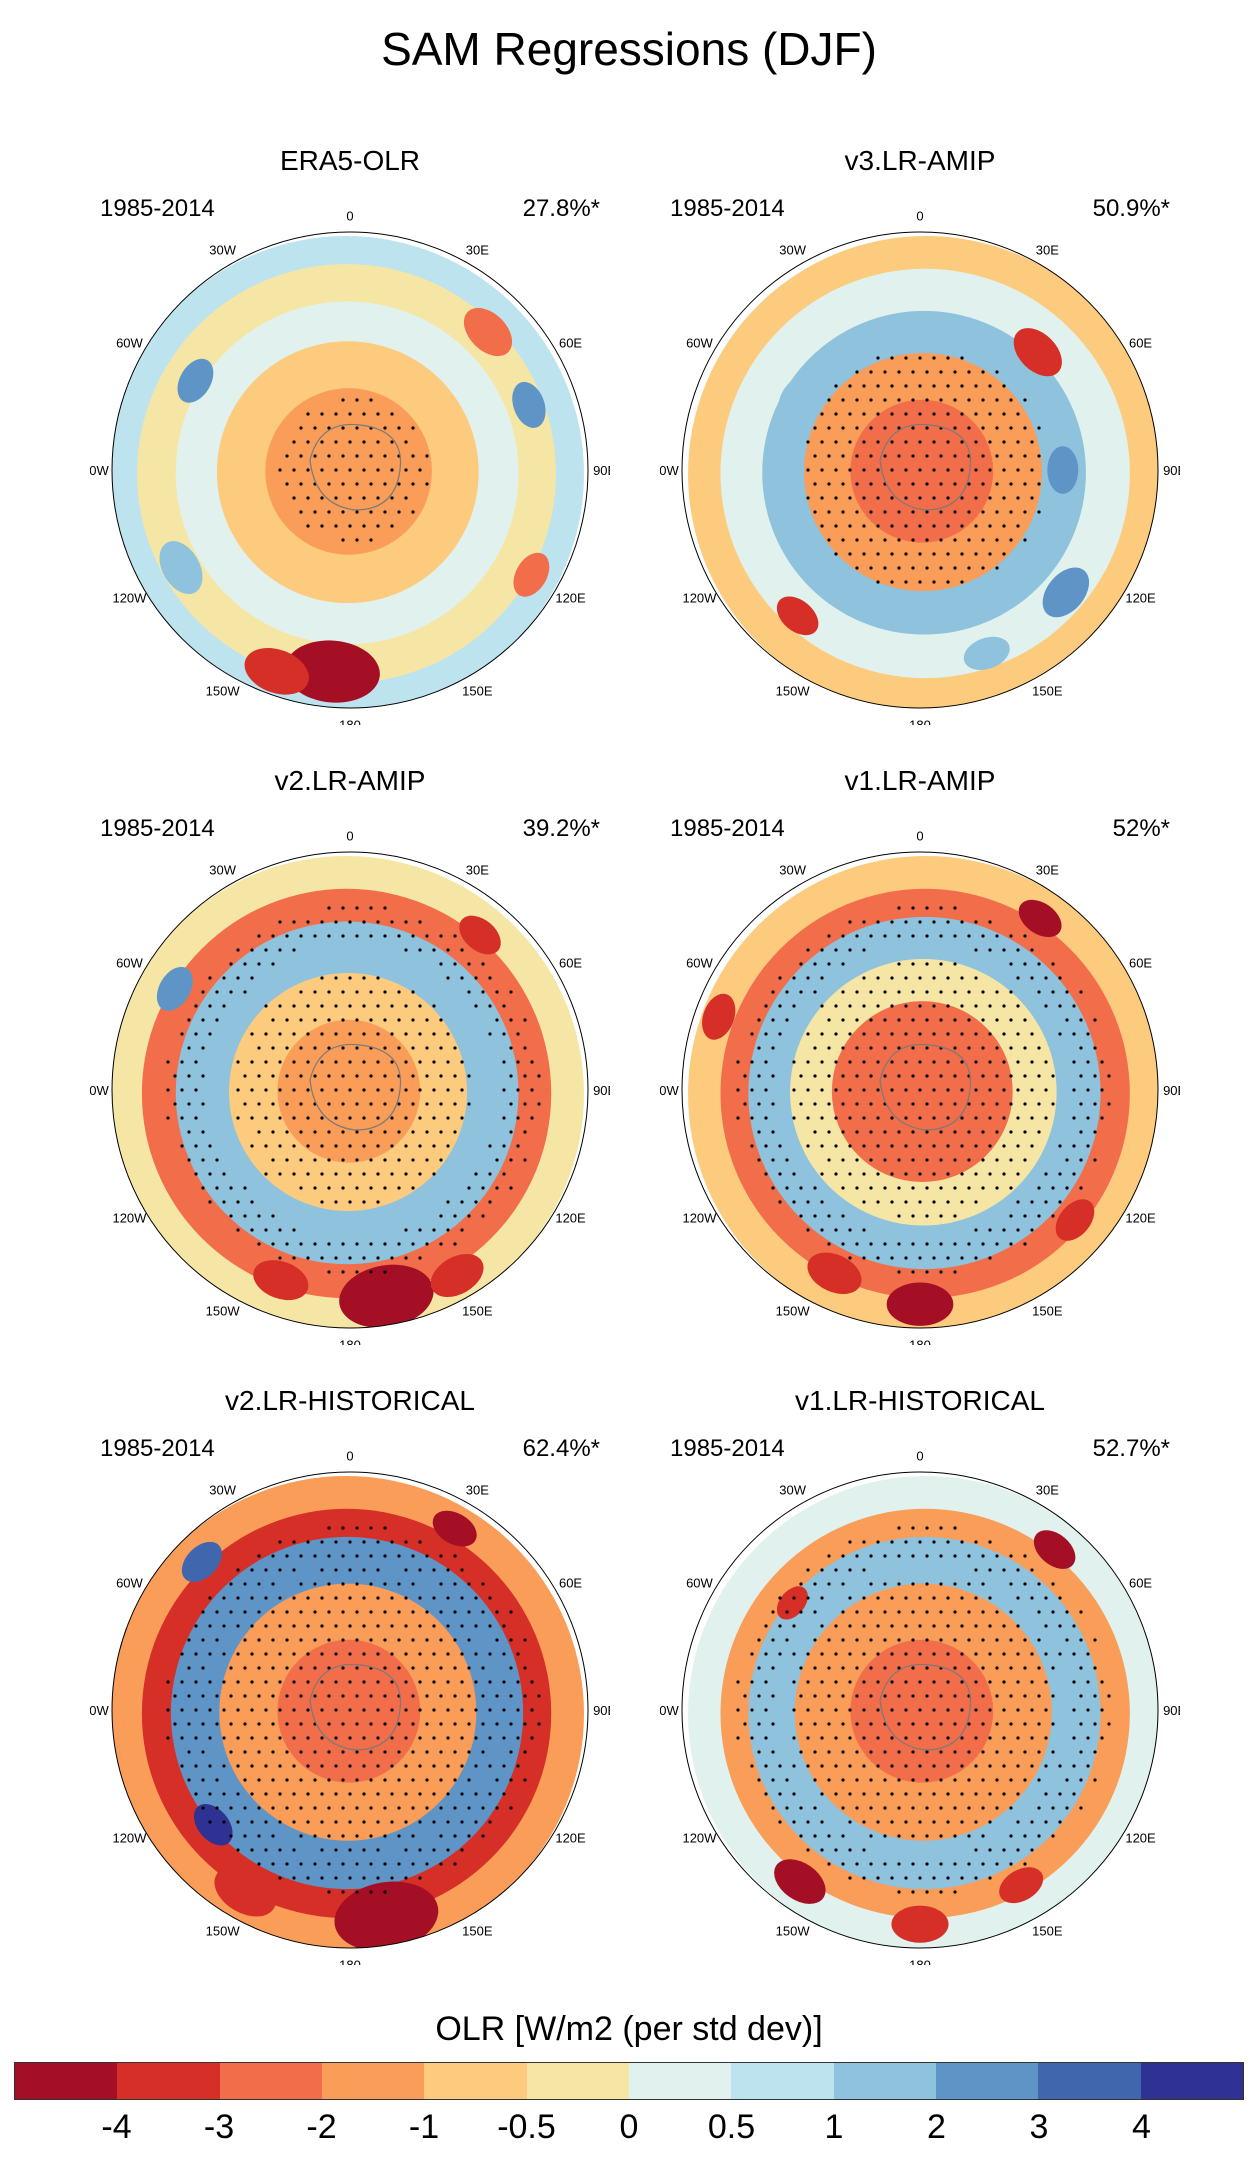  Describe the element at coordinates (424, 2127) in the screenshot. I see `colorbar-tick-label: -1` at that location.